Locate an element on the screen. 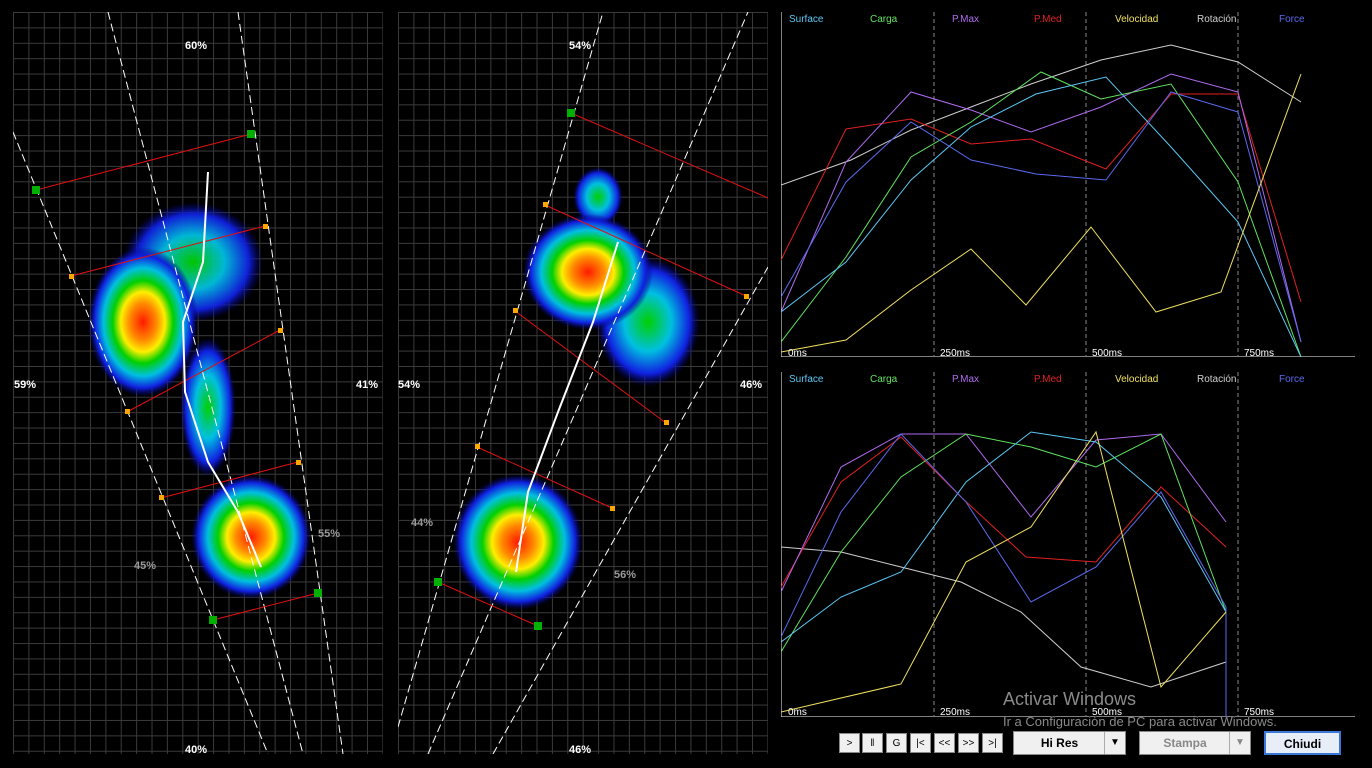  hi-res-dropdown: Hi Res ▼ is located at coordinates (1069, 743).